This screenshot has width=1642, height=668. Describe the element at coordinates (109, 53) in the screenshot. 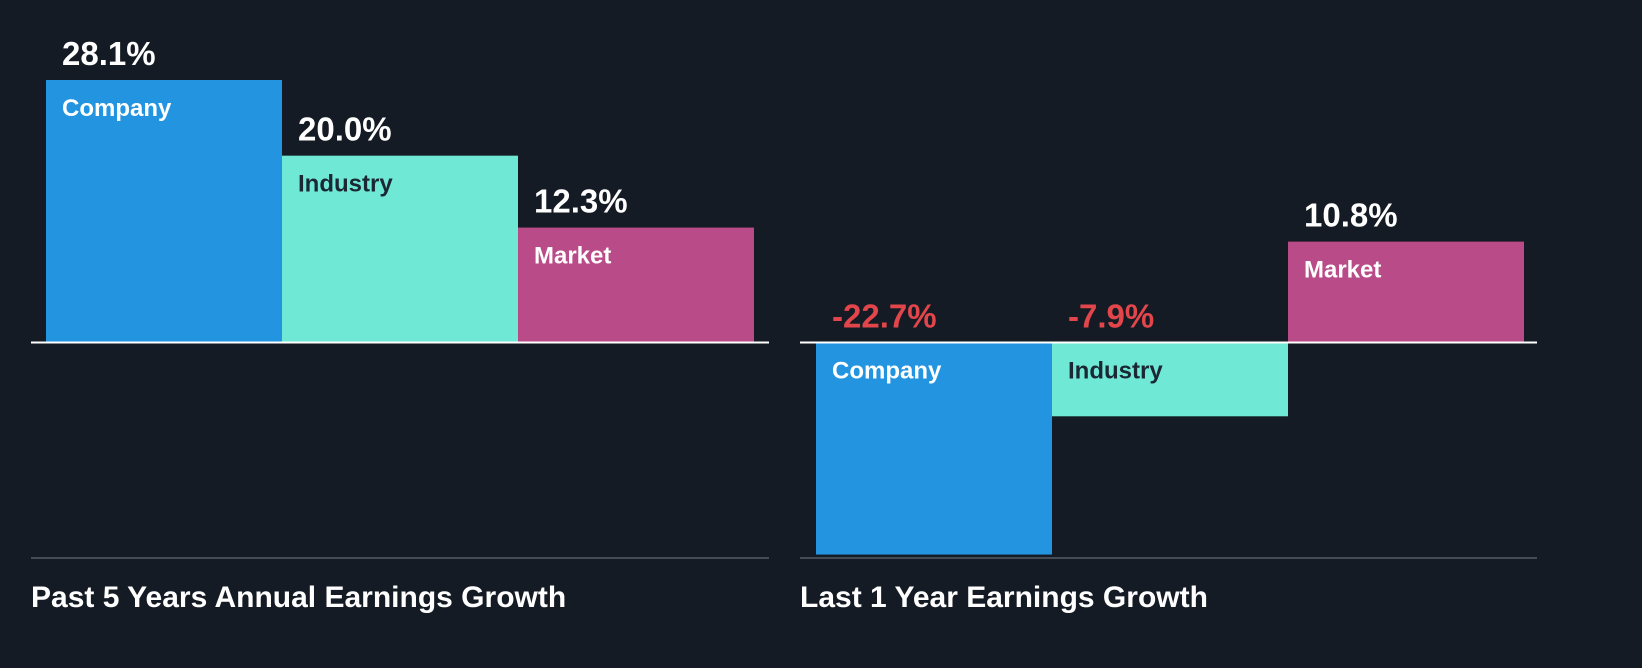

I see `bar-value-label-company: 28.1%` at that location.